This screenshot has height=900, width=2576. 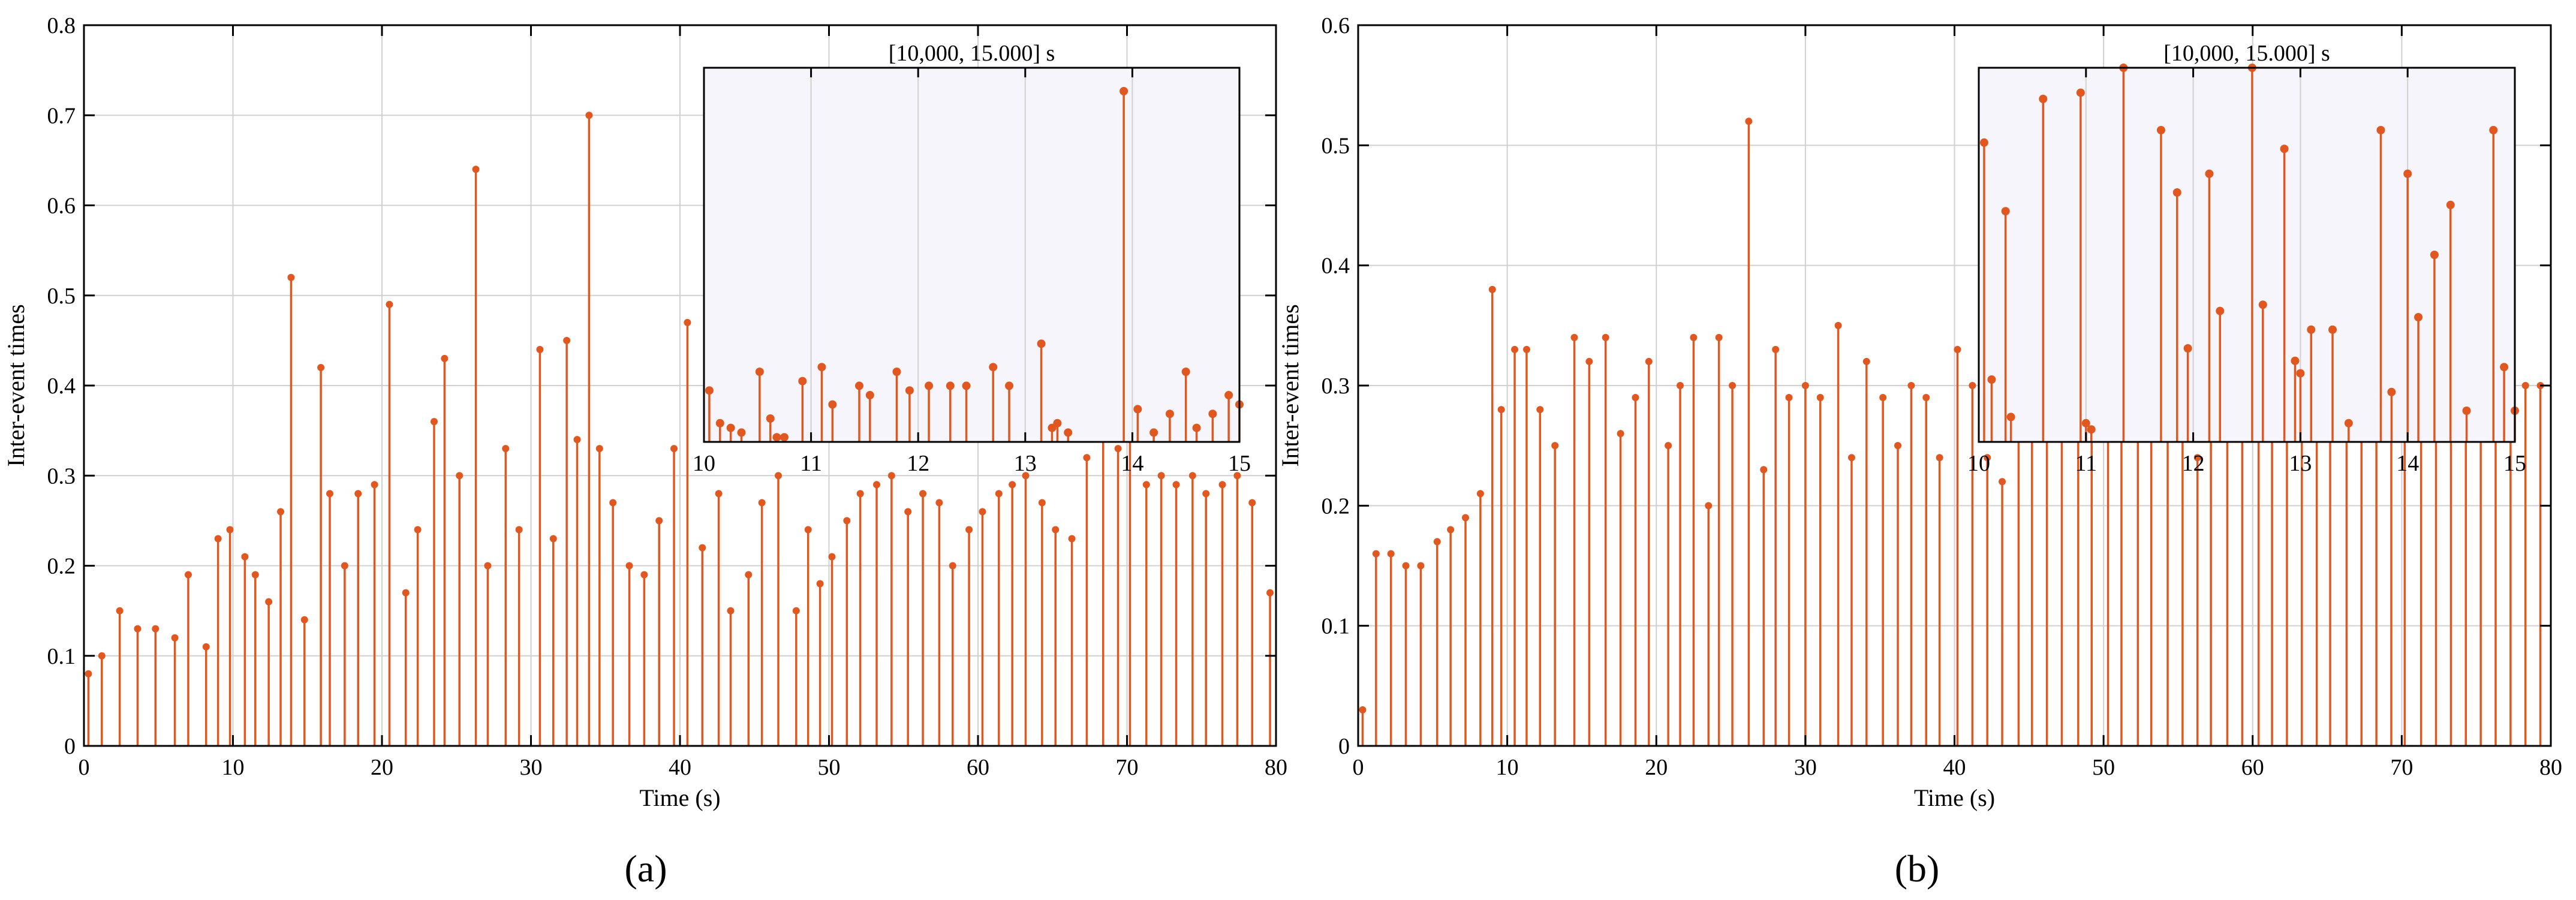 I want to click on inset-x-tick-label: 13, so click(x=2300, y=463).